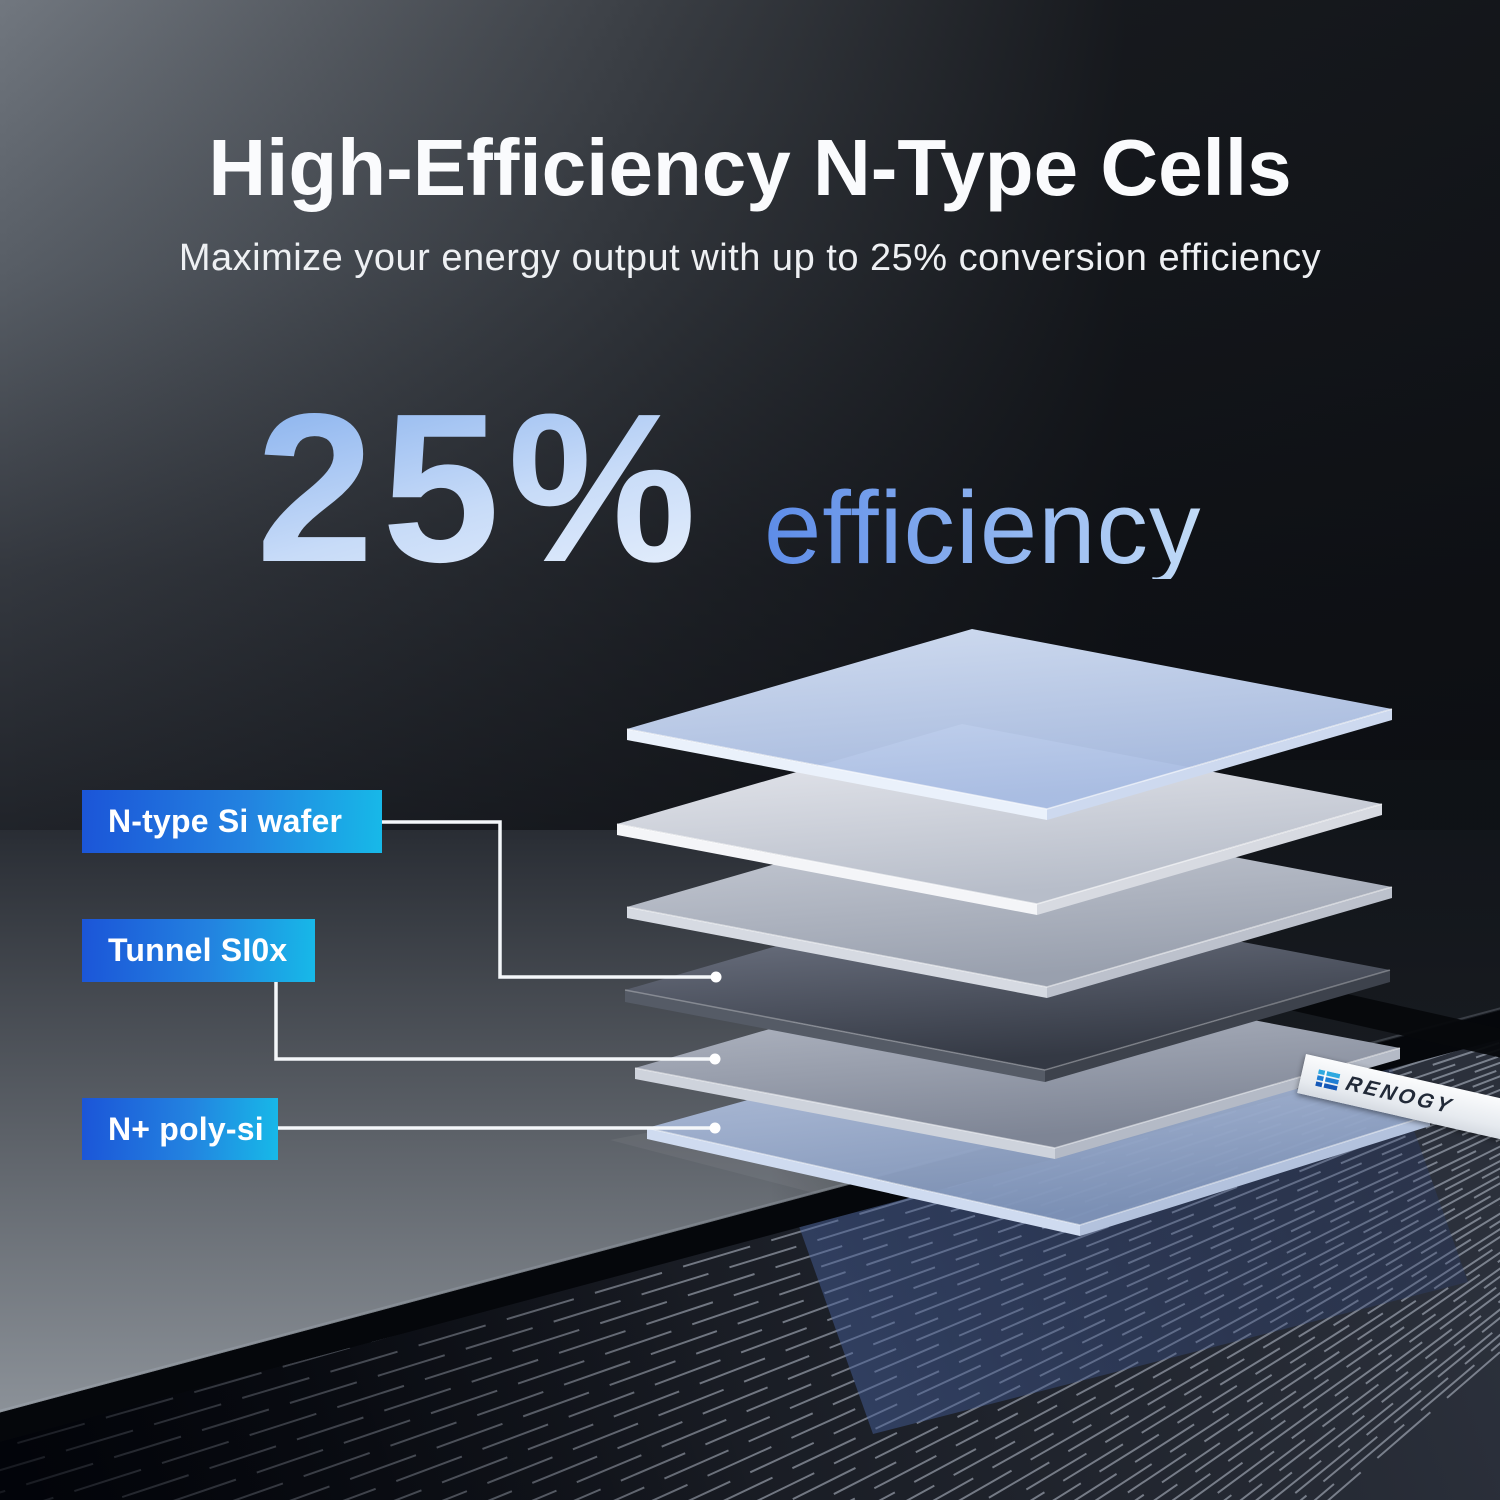  Describe the element at coordinates (492, 1021) in the screenshot. I see `connector-line-tunnel` at that location.